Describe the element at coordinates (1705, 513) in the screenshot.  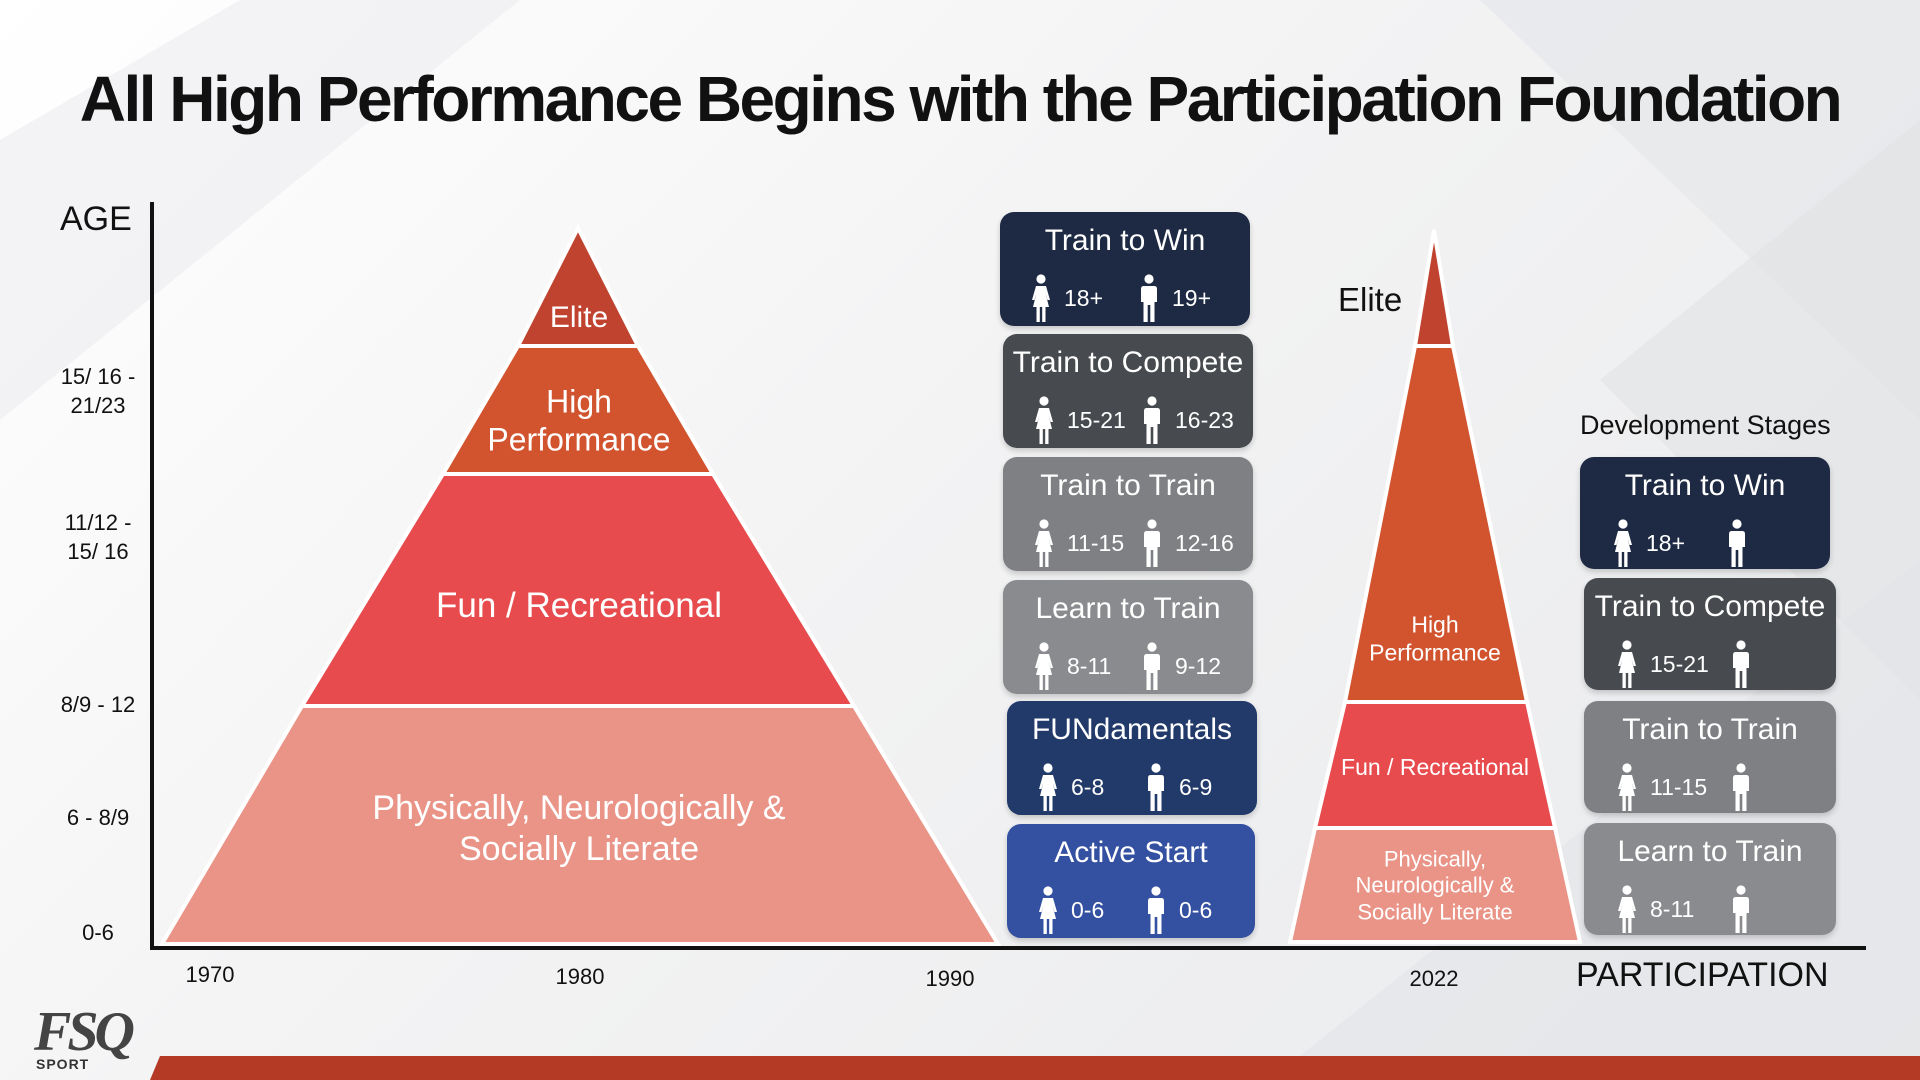
I see `stage-card: Train to Win 18+` at that location.